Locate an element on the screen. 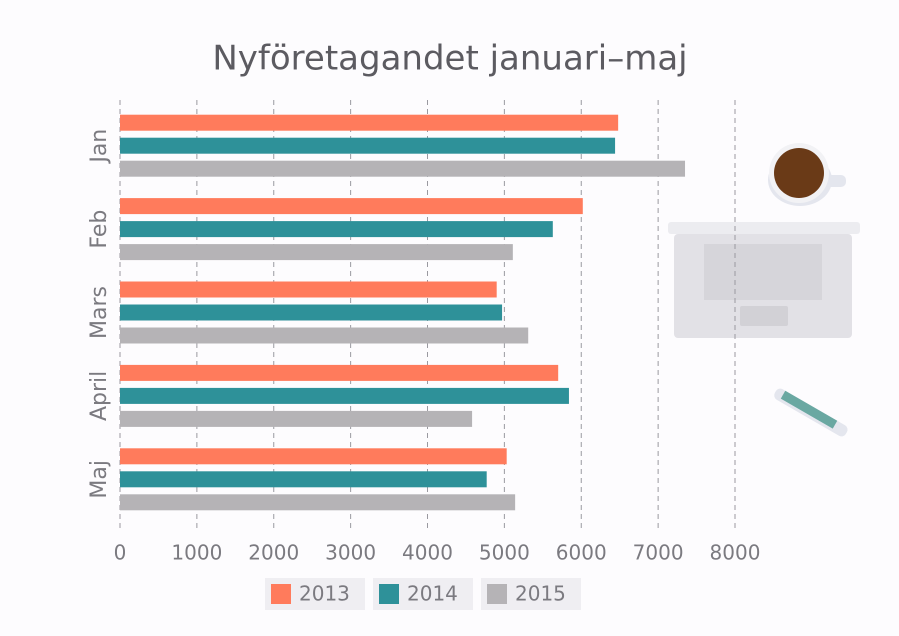 This screenshot has width=899, height=636. y-tick-label: Mars is located at coordinates (99, 312).